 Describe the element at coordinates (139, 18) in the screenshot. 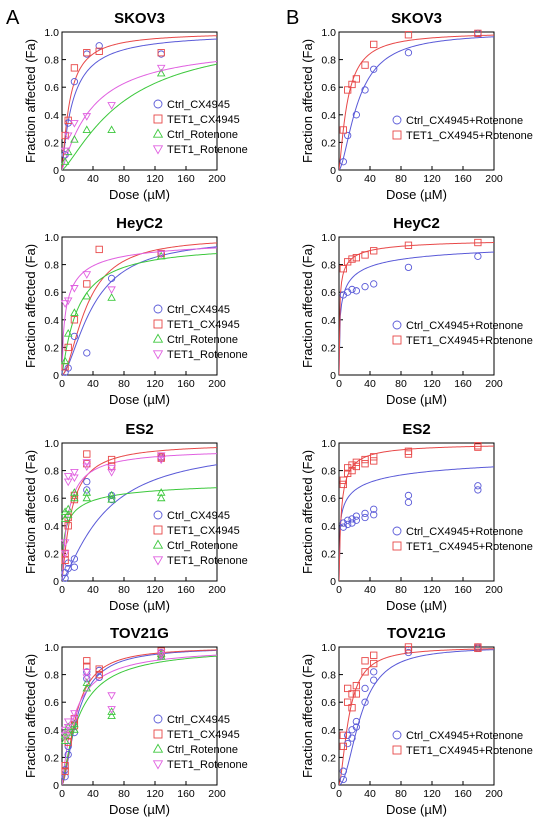

I see `chart-title: SKOV3` at that location.